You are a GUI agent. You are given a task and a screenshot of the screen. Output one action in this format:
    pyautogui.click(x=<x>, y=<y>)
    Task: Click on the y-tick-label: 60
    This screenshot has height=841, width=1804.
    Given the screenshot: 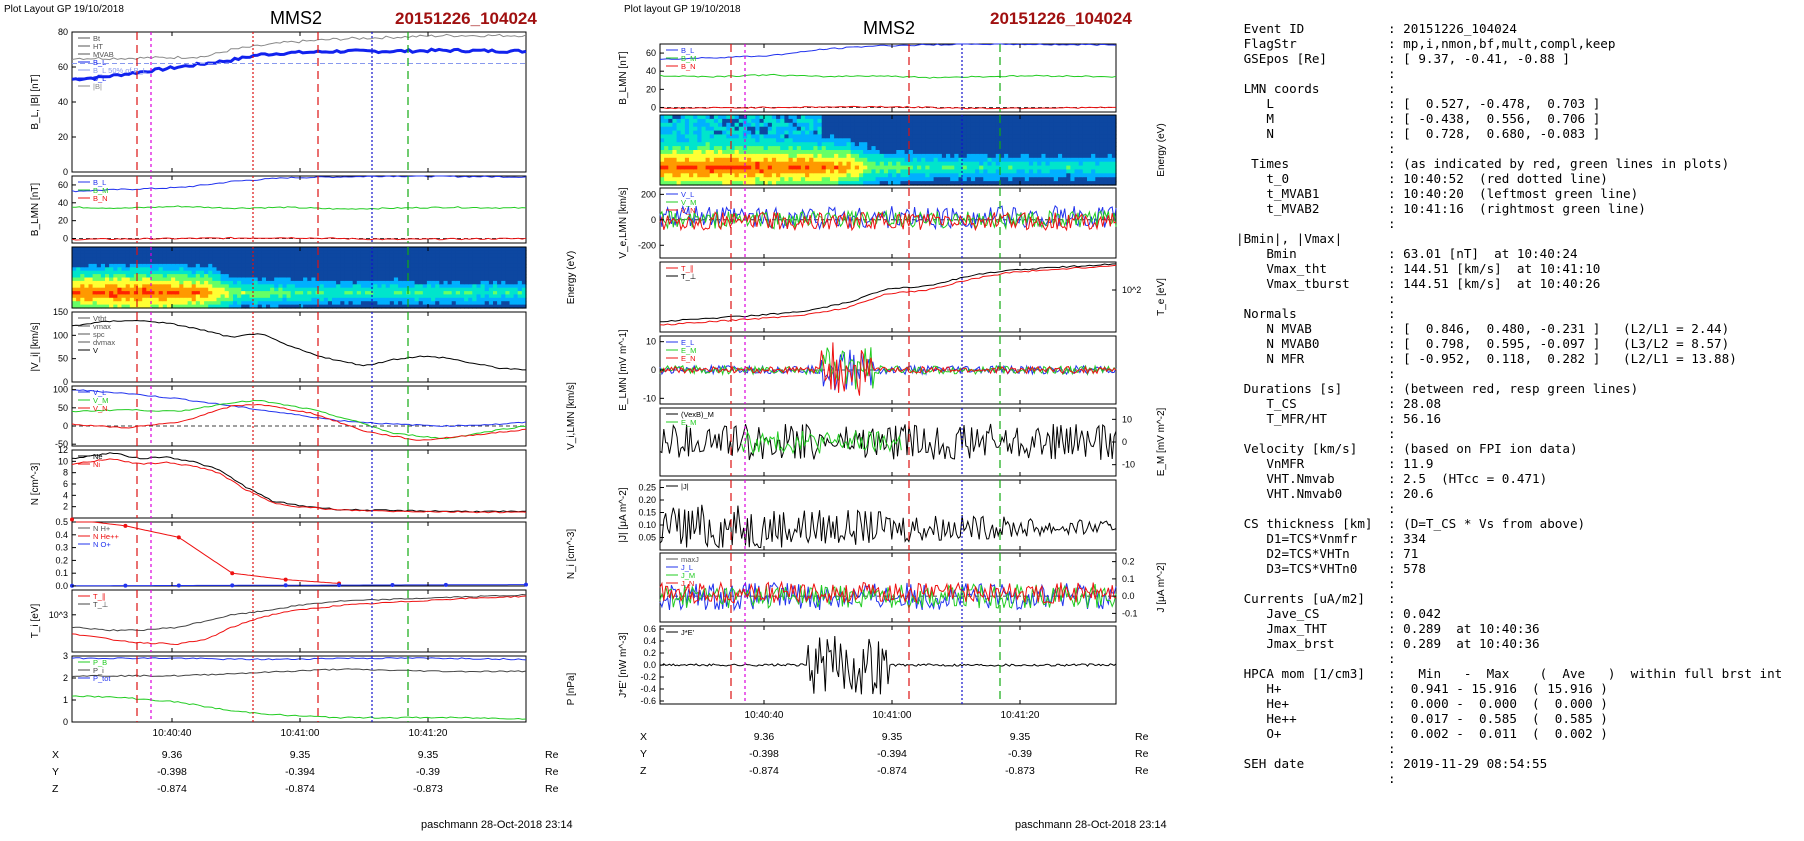 What is the action you would take?
    pyautogui.click(x=651, y=53)
    